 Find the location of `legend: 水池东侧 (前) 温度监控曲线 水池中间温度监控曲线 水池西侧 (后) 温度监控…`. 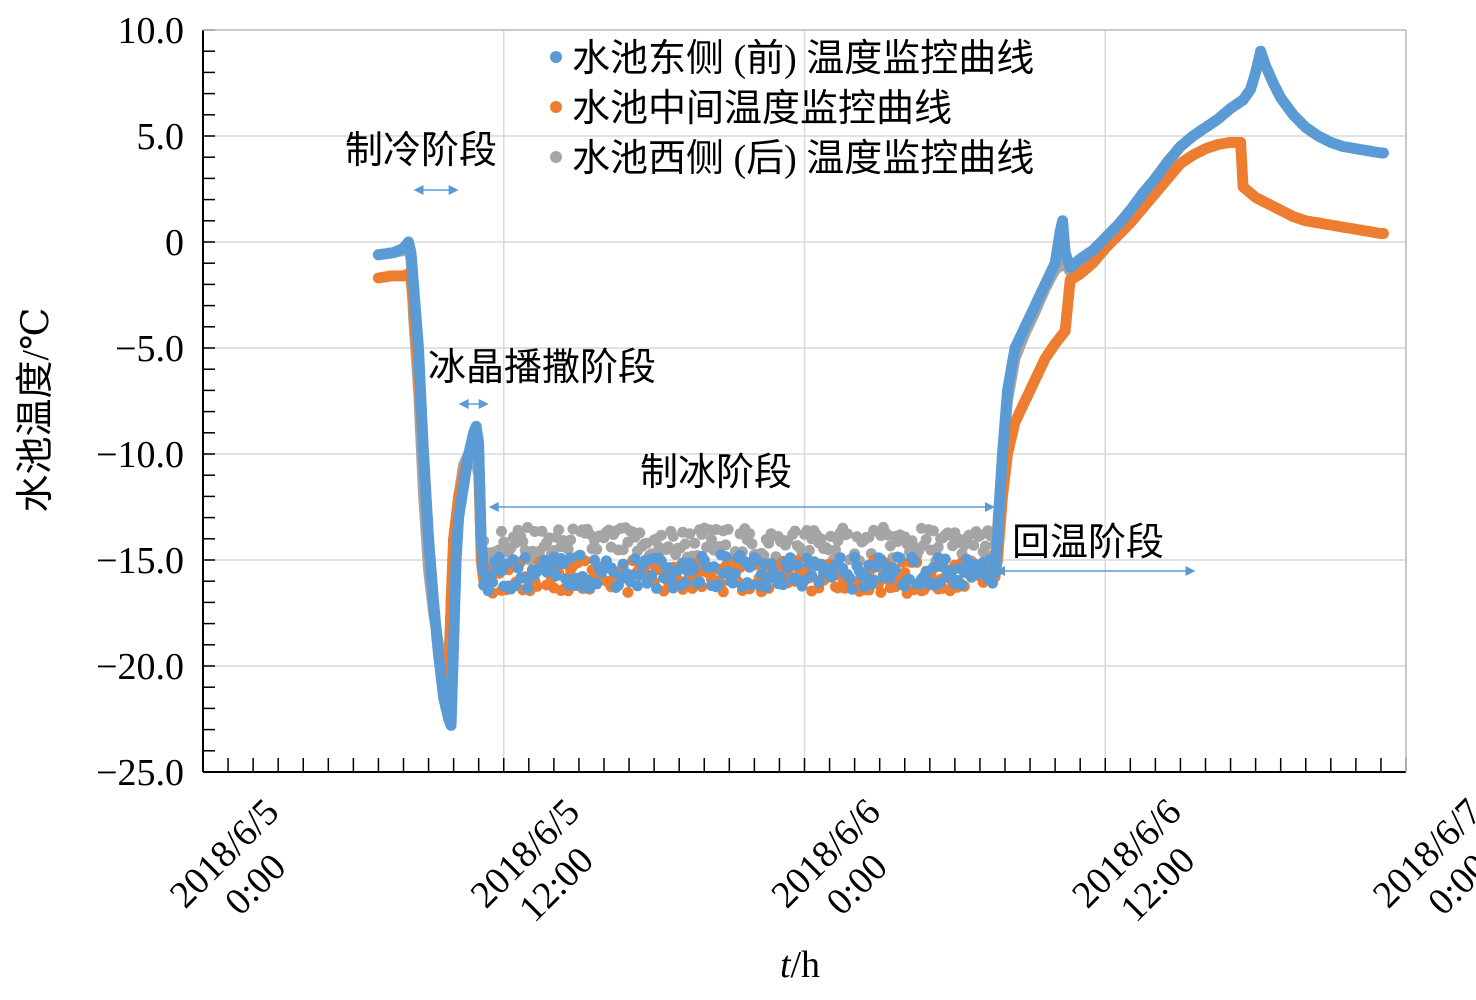

legend: 水池东侧 (前) 温度监控曲线 水池中间温度监控曲线 水池西侧 (后) 温度监控… is located at coordinates (792, 109).